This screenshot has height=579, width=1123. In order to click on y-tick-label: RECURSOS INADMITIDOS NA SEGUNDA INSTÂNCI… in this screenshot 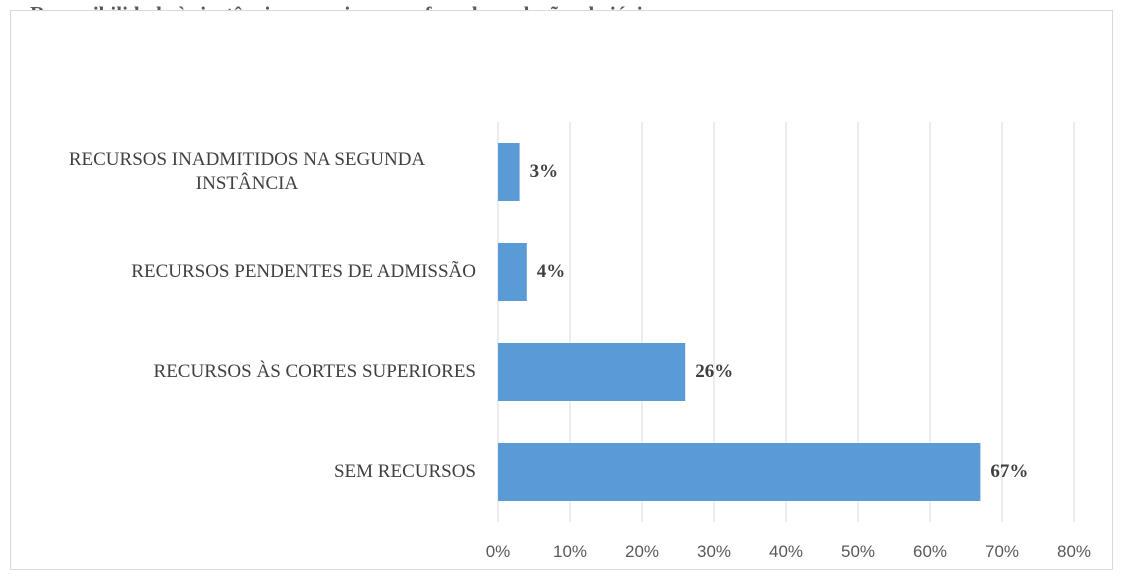, I will do `click(247, 172)`.